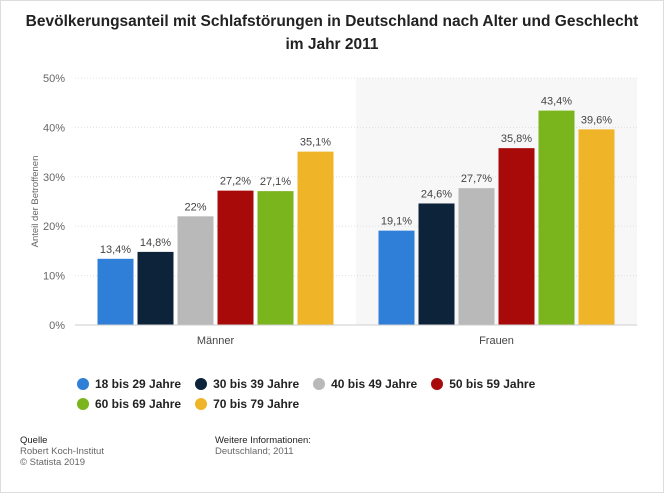 Image resolution: width=664 pixels, height=493 pixels. What do you see at coordinates (256, 384) in the screenshot?
I see `legend-label: 30 bis 39 Jahre` at bounding box center [256, 384].